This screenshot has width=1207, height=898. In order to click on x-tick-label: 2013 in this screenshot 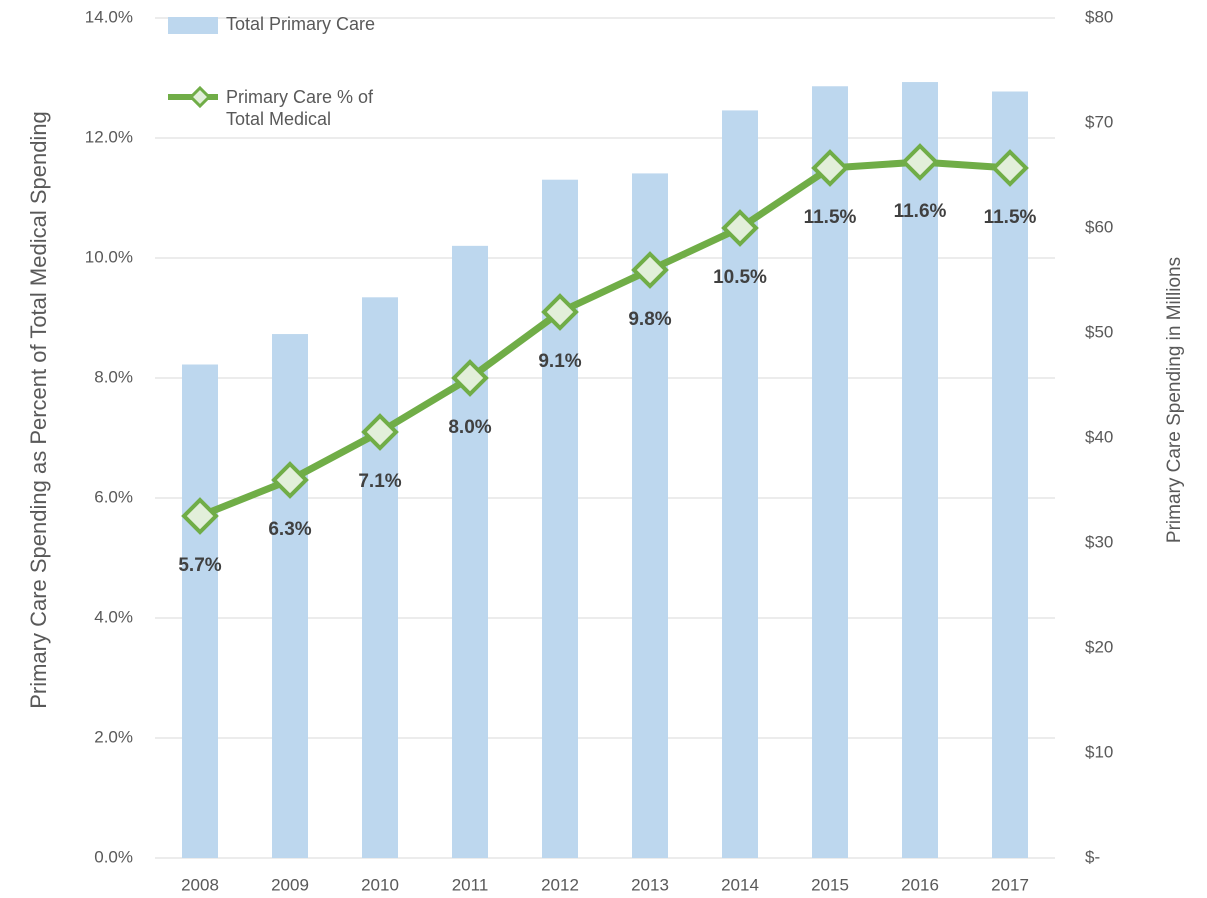, I will do `click(650, 884)`.